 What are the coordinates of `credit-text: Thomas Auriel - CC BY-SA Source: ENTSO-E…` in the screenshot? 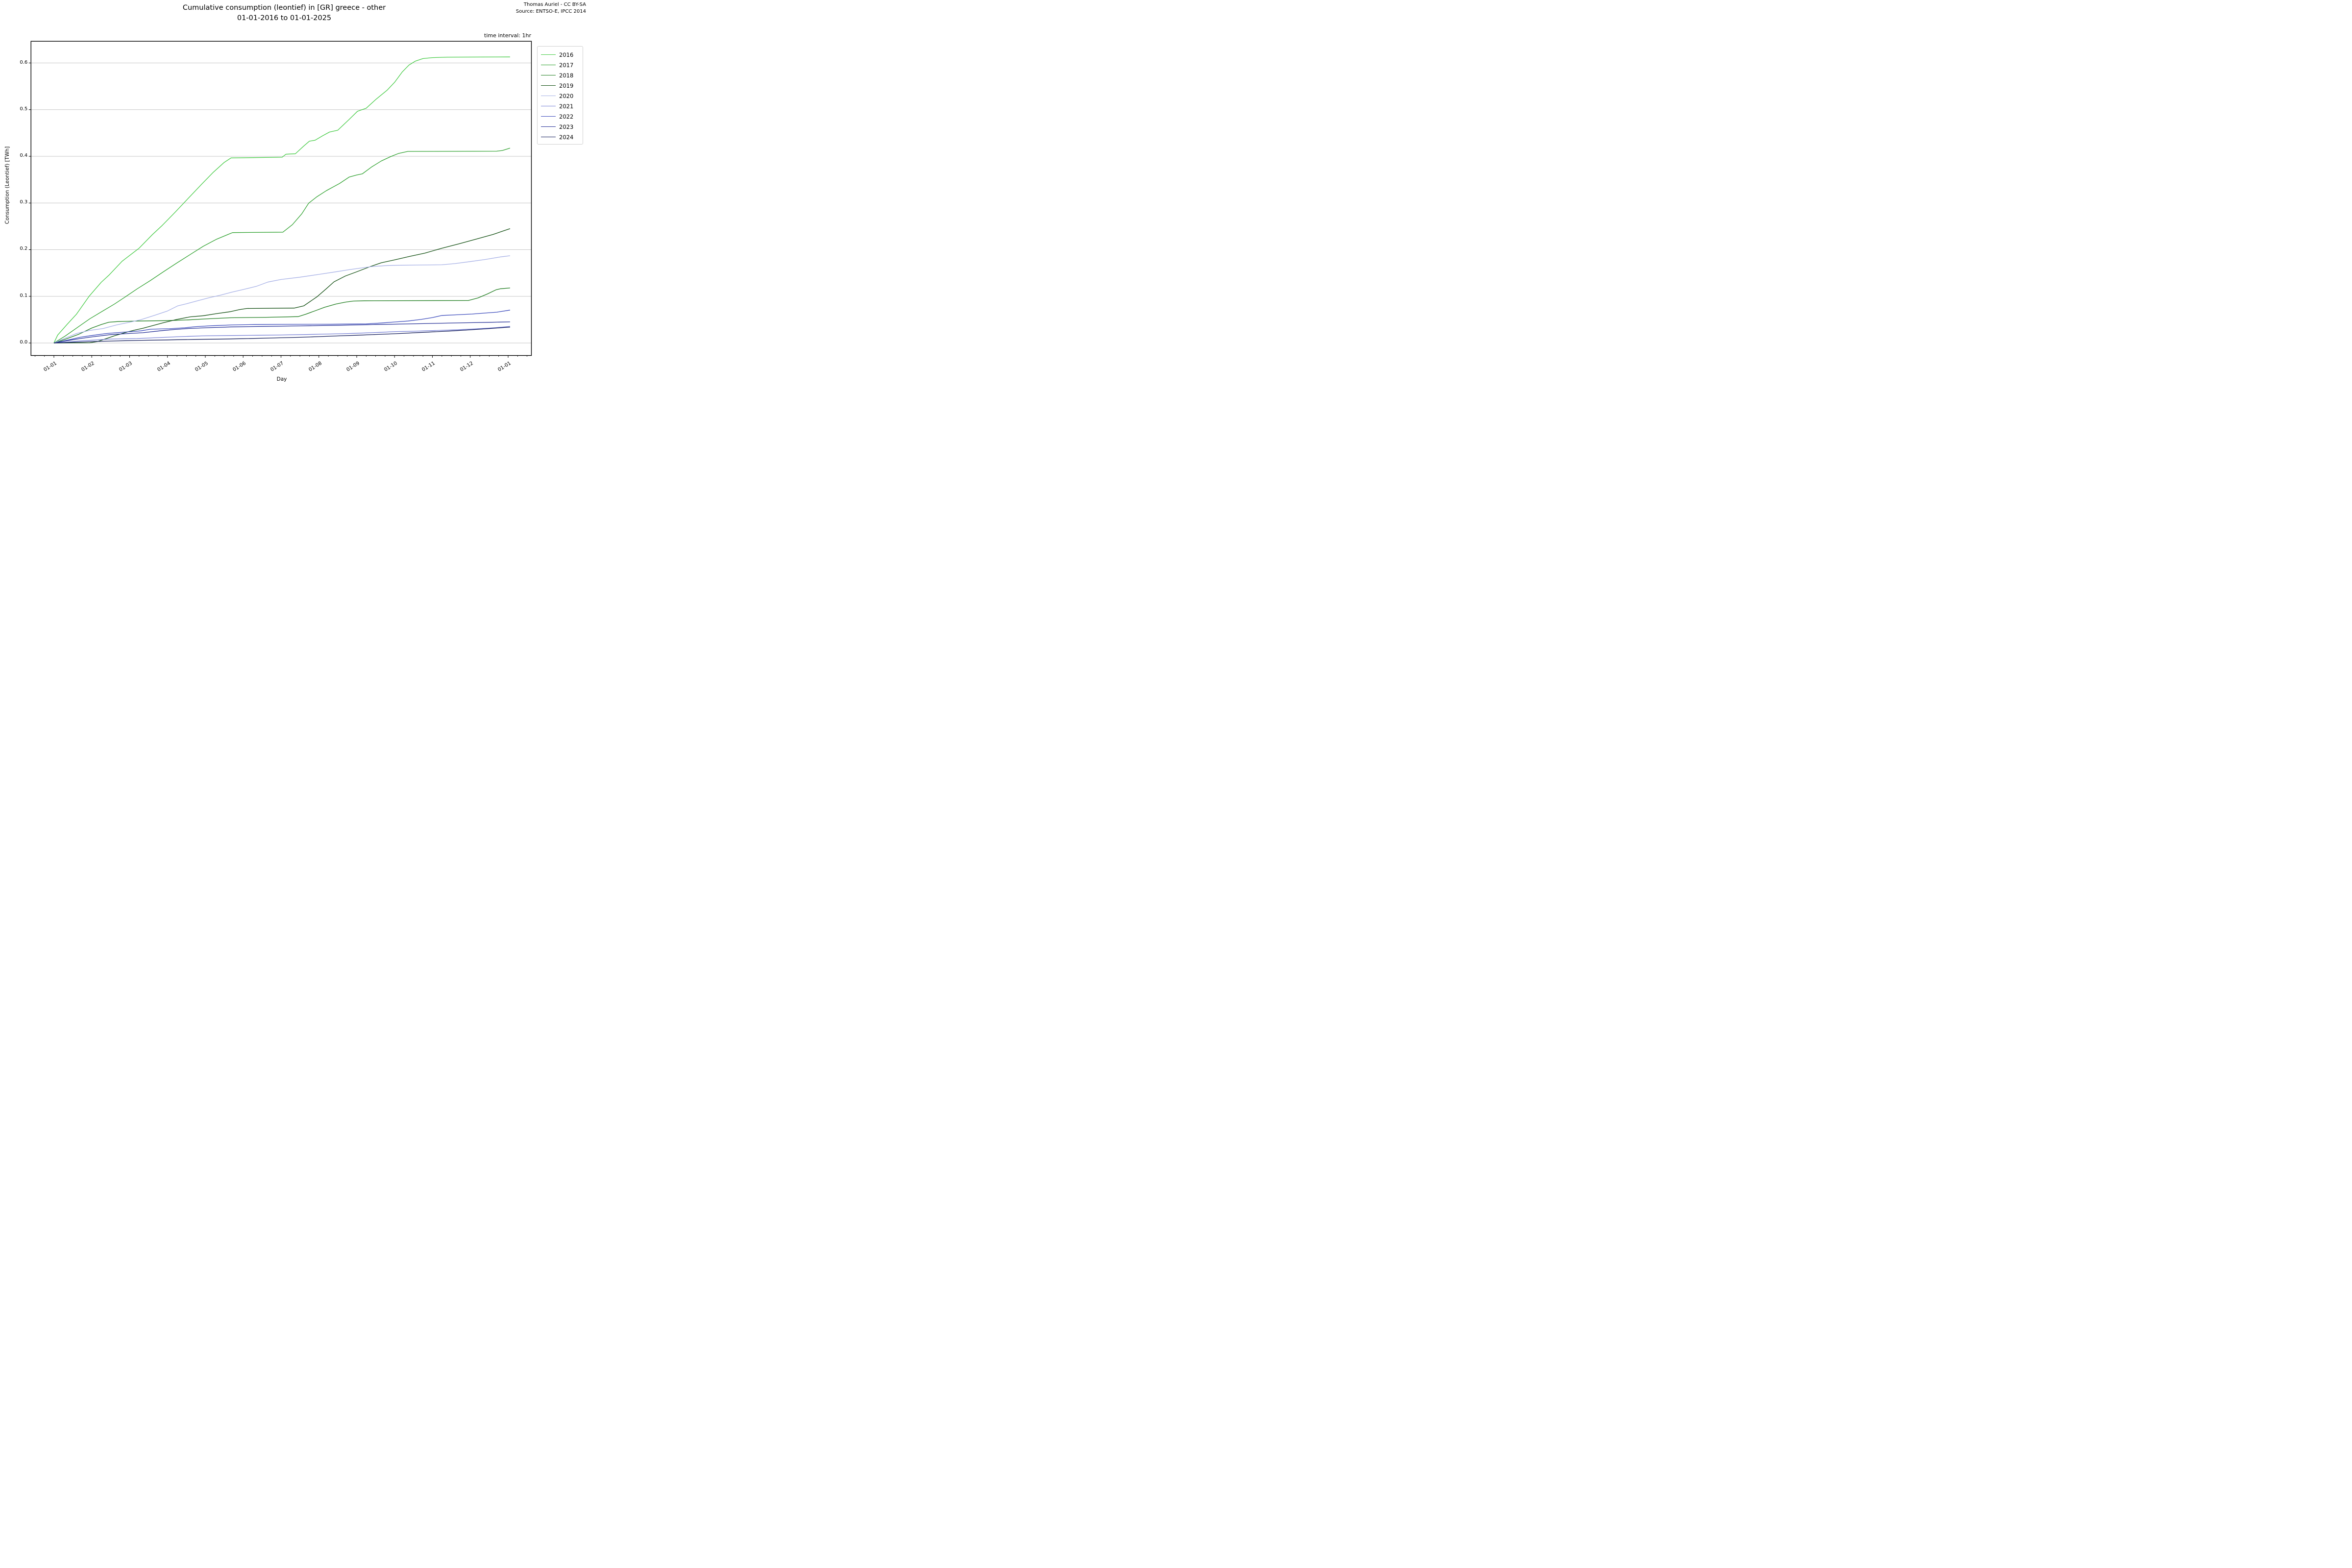 It's located at (551, 8).